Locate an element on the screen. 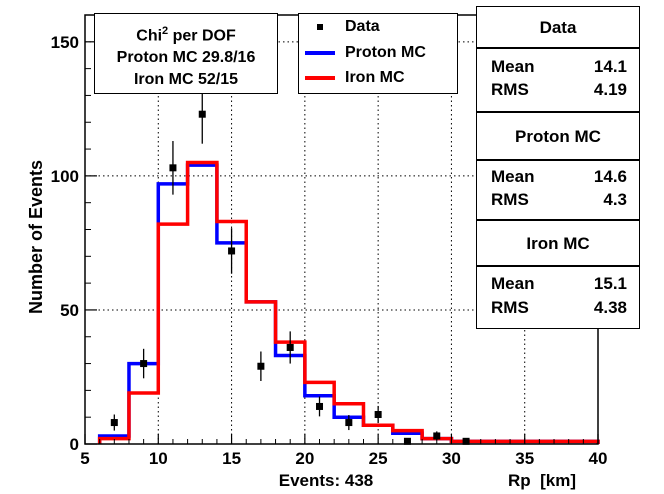 This screenshot has height=494, width=664. legend-label-data: Data is located at coordinates (362, 26).